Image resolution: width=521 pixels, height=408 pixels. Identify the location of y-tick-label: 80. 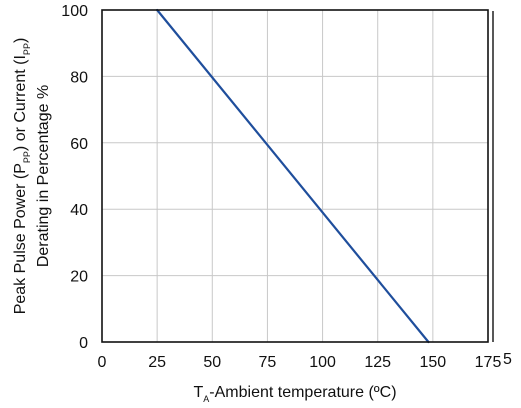
(79, 77).